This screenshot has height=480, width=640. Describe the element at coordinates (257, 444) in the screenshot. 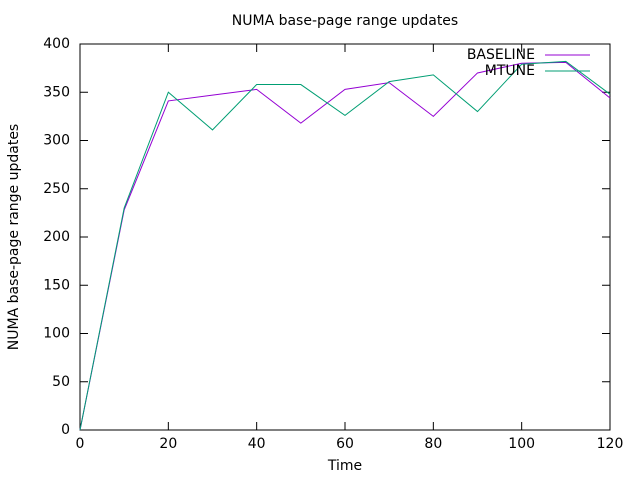

I see `x-tick-label: 40` at that location.